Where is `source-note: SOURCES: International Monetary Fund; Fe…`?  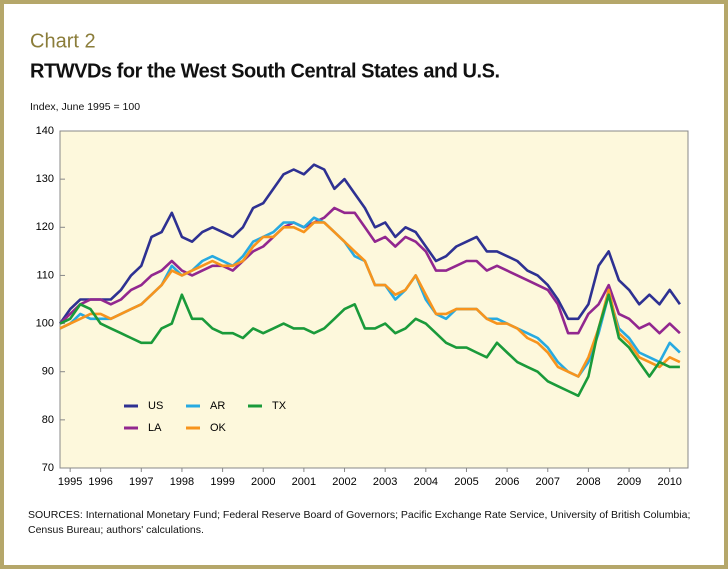
source-note: SOURCES: International Monetary Fund; Fe… is located at coordinates (359, 522).